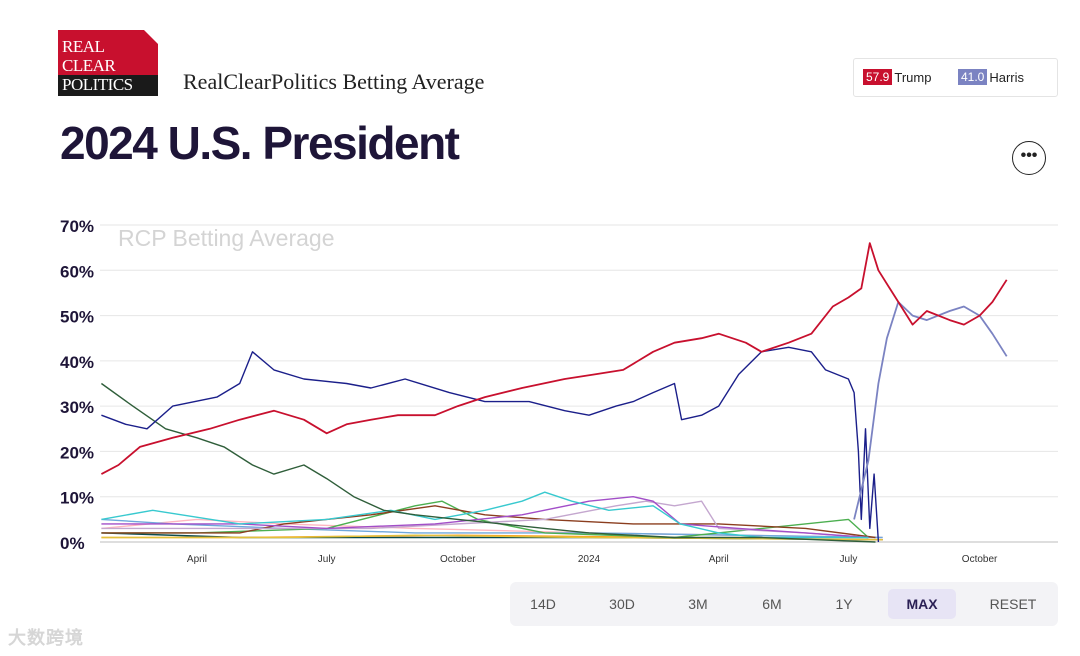 This screenshot has height=656, width=1080. Describe the element at coordinates (151, 37) in the screenshot. I see `logo-fold-corner` at that location.